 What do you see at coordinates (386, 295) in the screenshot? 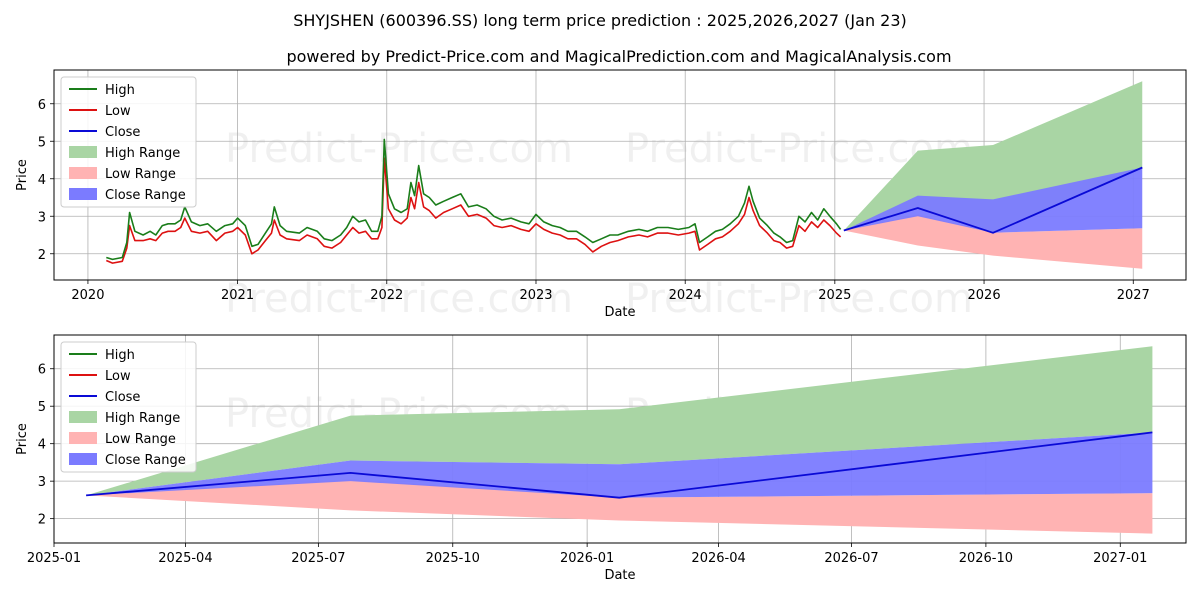
I see `x-tick-label: 2022` at bounding box center [386, 295].